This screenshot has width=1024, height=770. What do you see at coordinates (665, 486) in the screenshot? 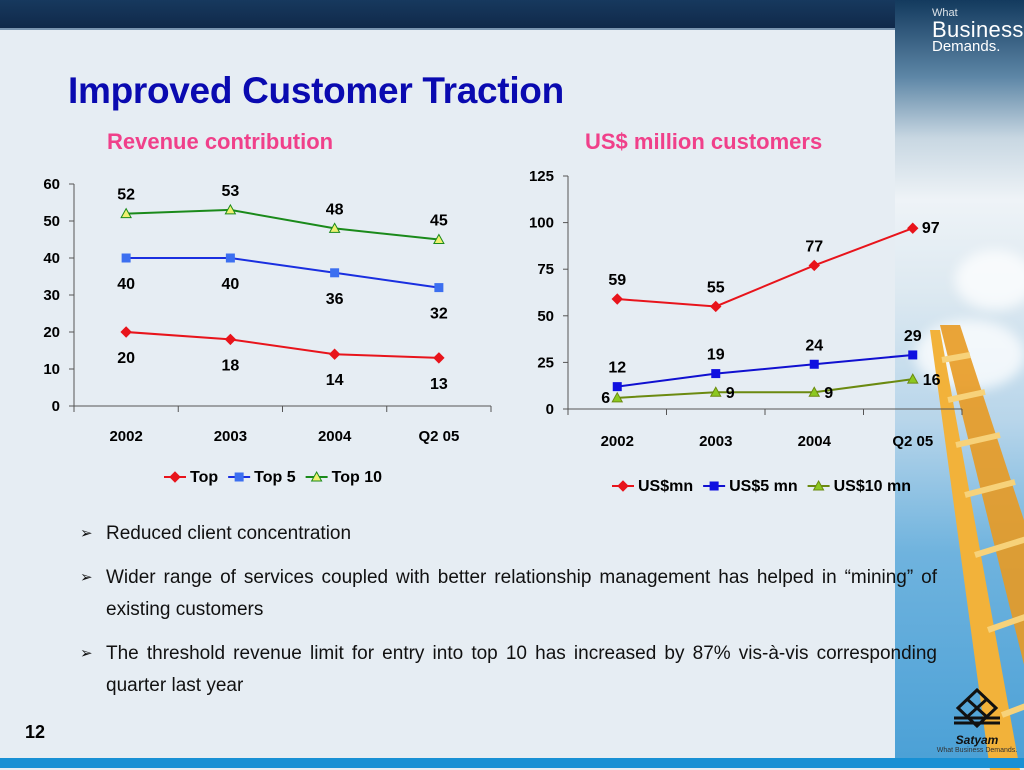
I see `legend-label: US$mn` at bounding box center [665, 486].